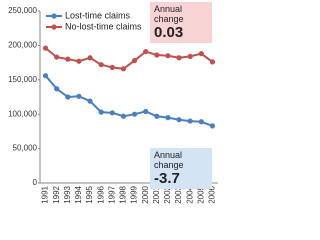 The image size is (320, 240). Describe the element at coordinates (35, 182) in the screenshot. I see `y-tick-label: 0` at that location.